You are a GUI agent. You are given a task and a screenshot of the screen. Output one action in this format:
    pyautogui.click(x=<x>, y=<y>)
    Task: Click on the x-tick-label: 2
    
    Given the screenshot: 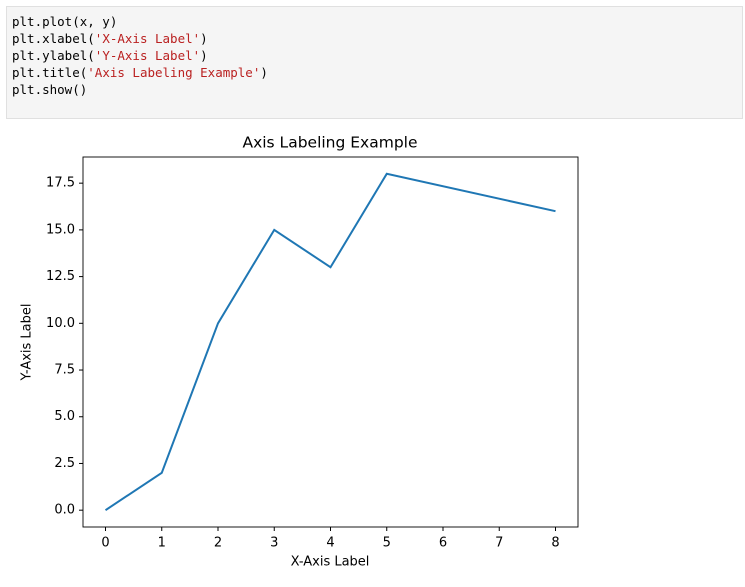 What is the action you would take?
    pyautogui.click(x=218, y=543)
    